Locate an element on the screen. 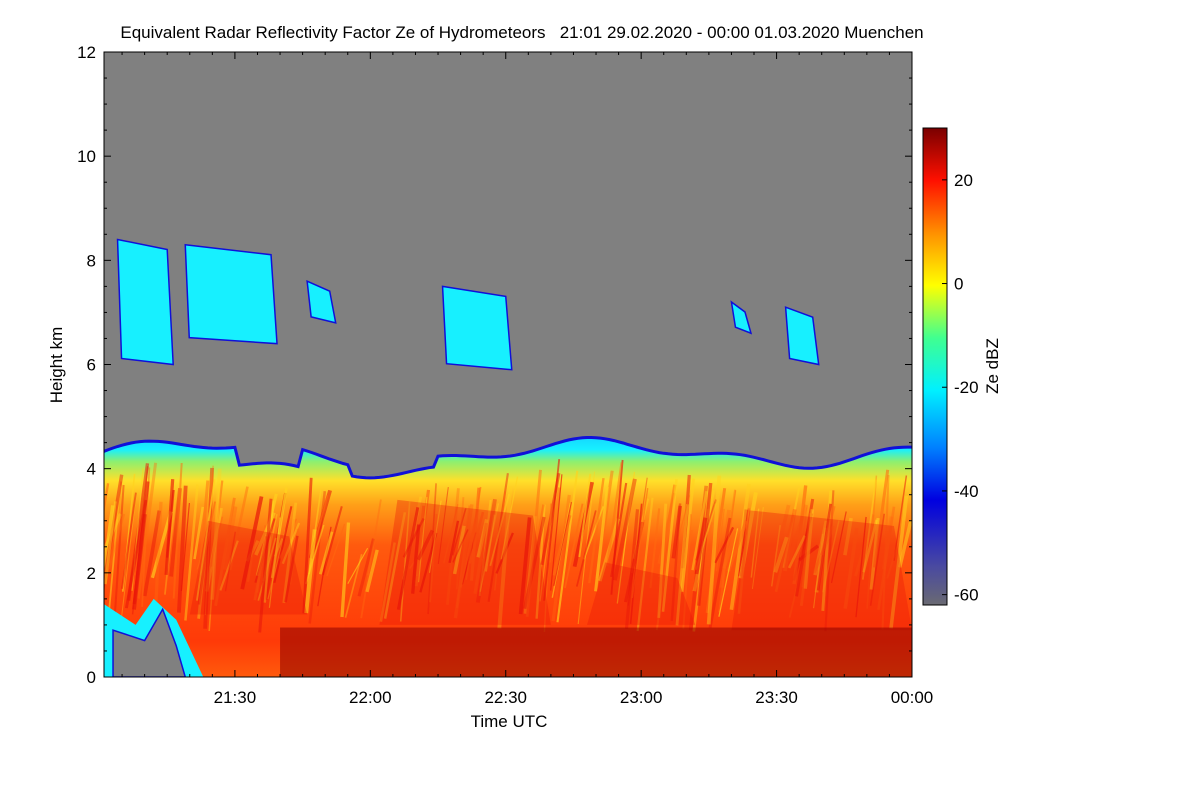  y-tick-label: 10 is located at coordinates (86, 156).